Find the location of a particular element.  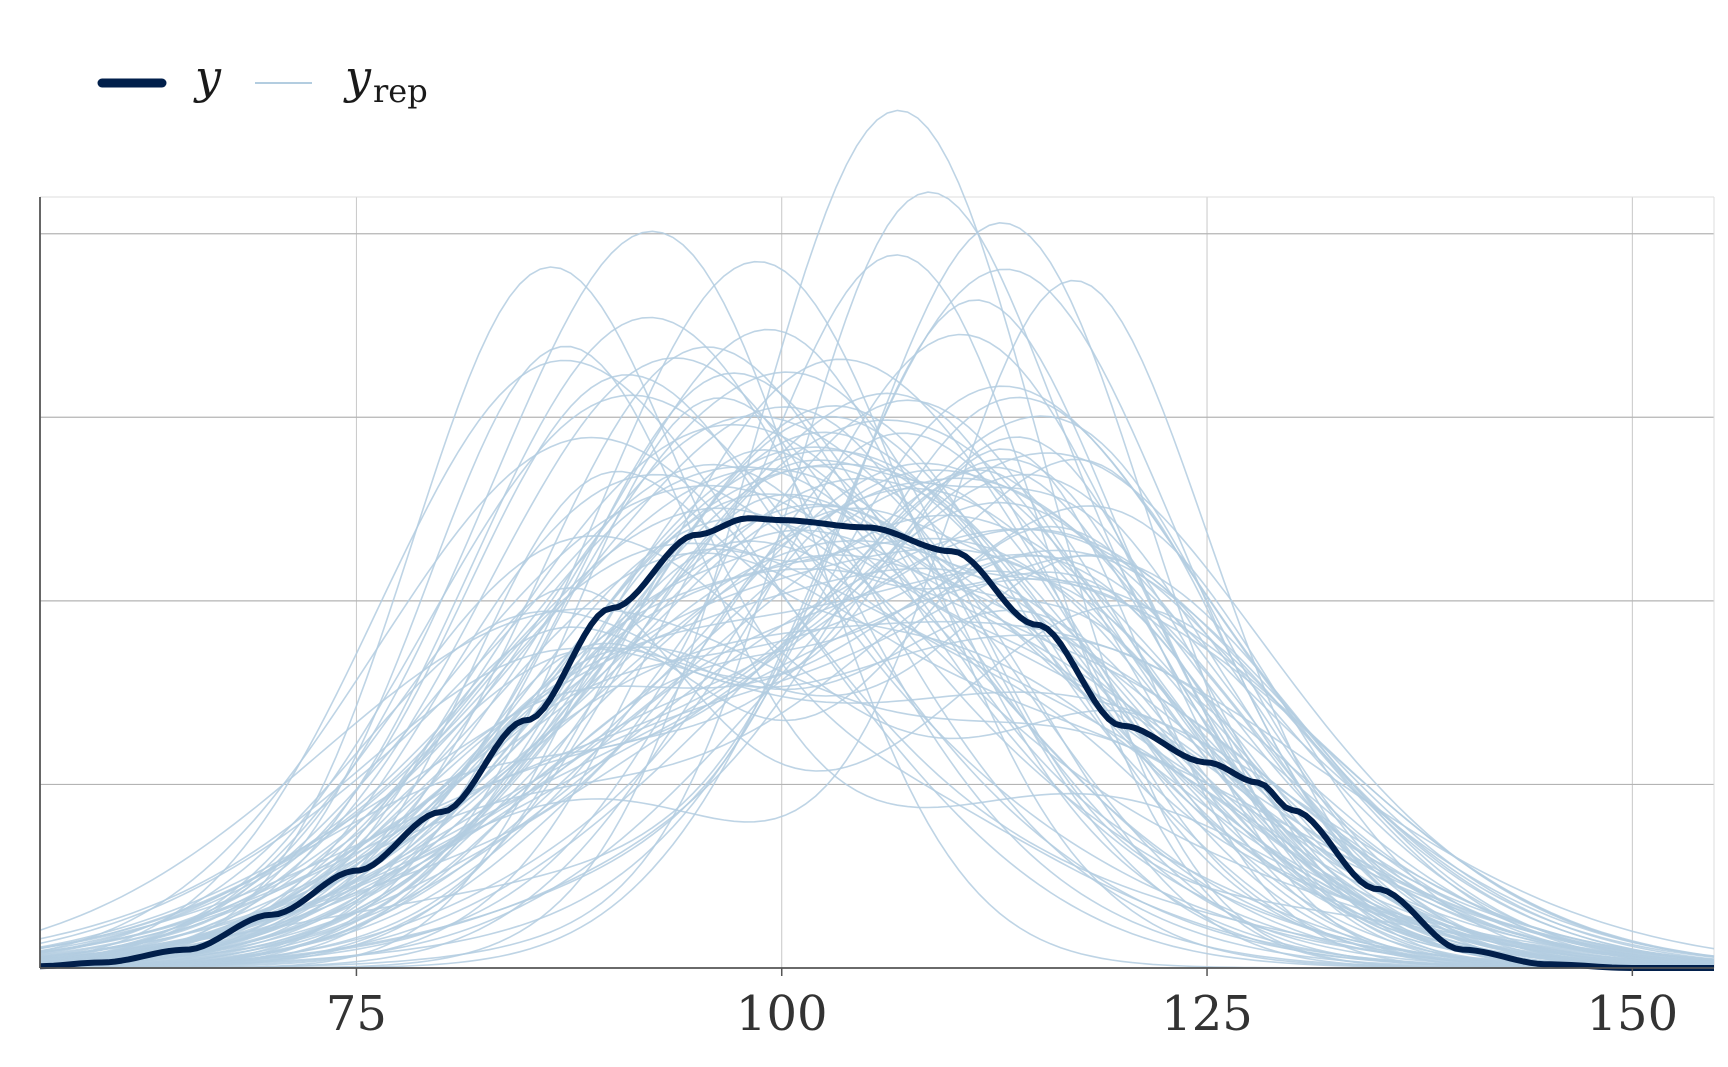

legend: y y rep is located at coordinates (262, 80).